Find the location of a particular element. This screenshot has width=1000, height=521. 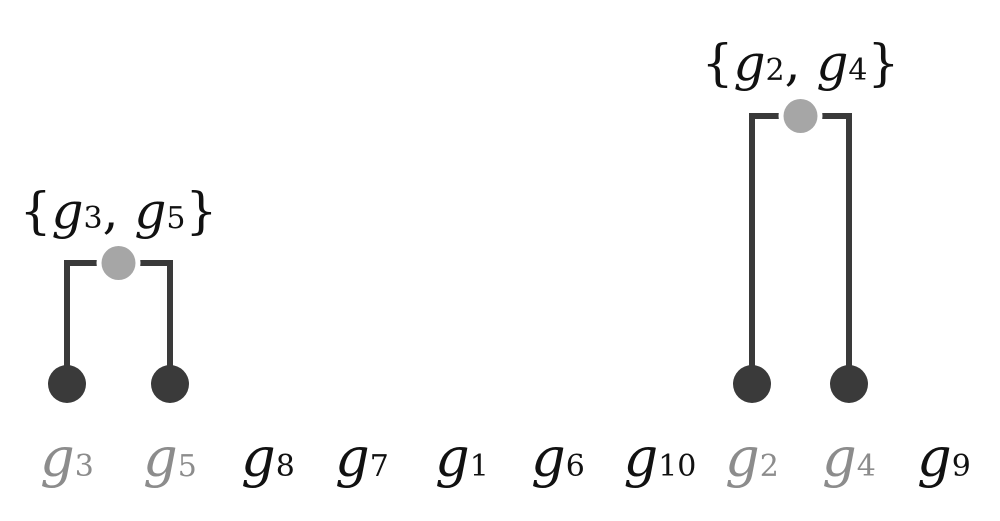

leaf-label-g3: g3 is located at coordinates (67, 457).